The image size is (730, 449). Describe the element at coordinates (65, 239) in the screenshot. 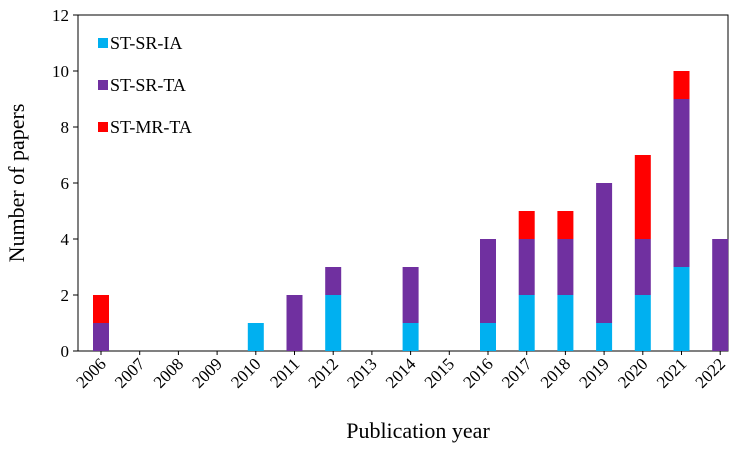

I see `y-tick-label: 4` at that location.